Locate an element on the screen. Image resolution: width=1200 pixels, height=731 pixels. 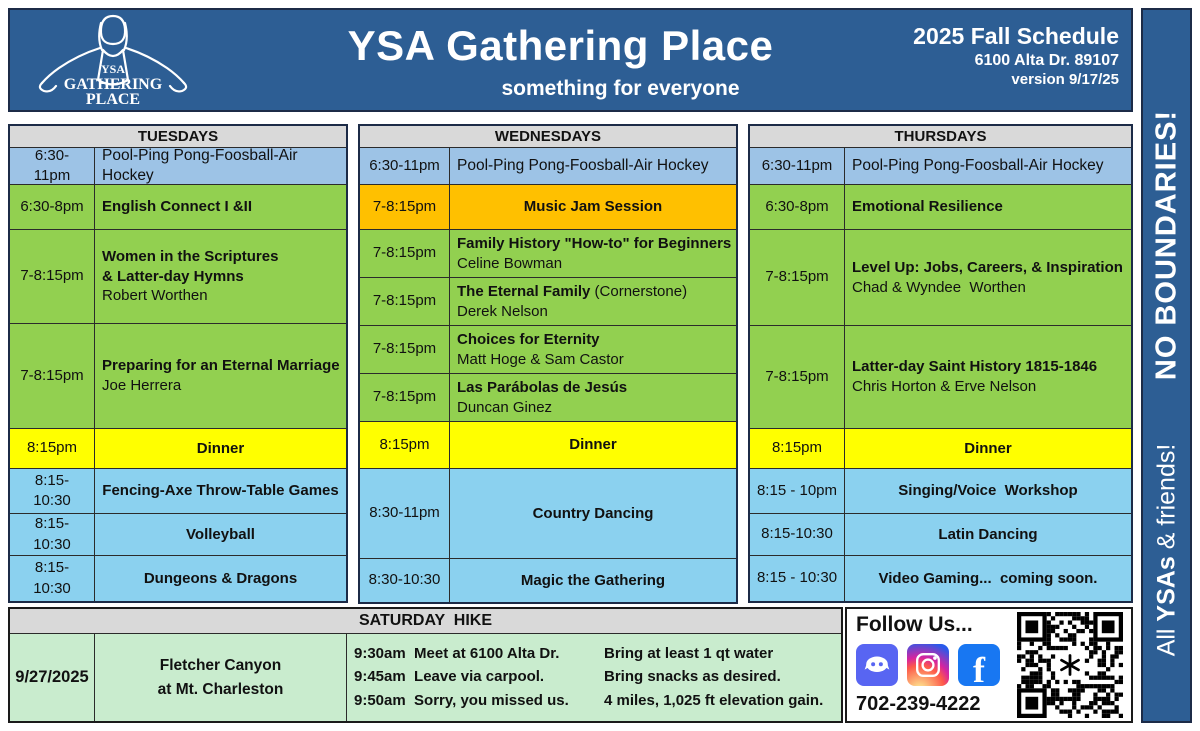
schedule-row: 8:15- 10:30 Dungeons & Dragons is located at coordinates (178, 578).